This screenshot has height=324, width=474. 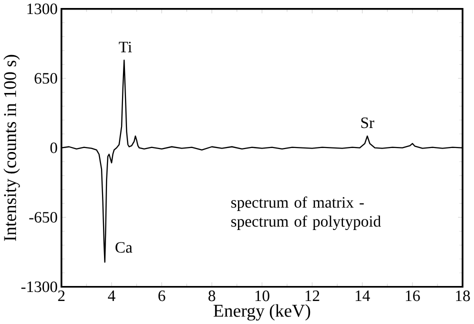 I want to click on annotation: Sr, so click(x=367, y=122).